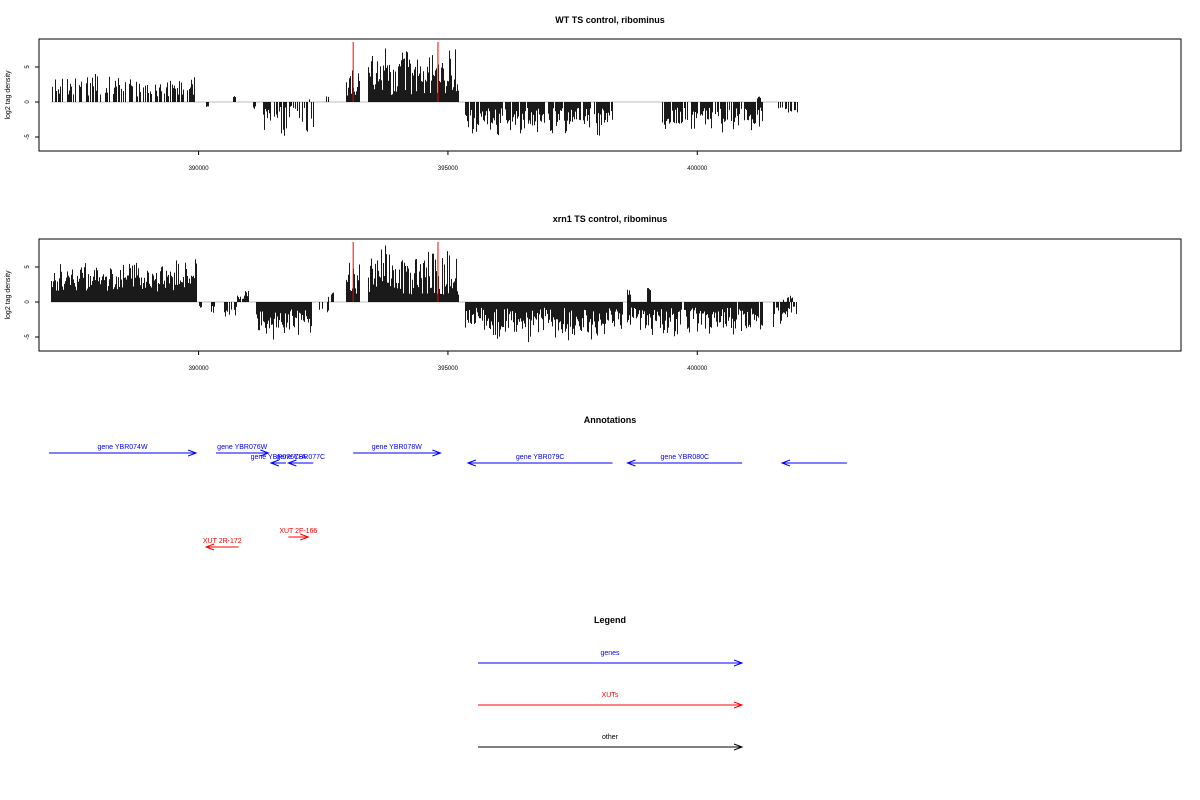 The width and height of the screenshot is (1200, 800). What do you see at coordinates (199, 369) in the screenshot?
I see `xrn1-x-tick-label: 390000` at bounding box center [199, 369].